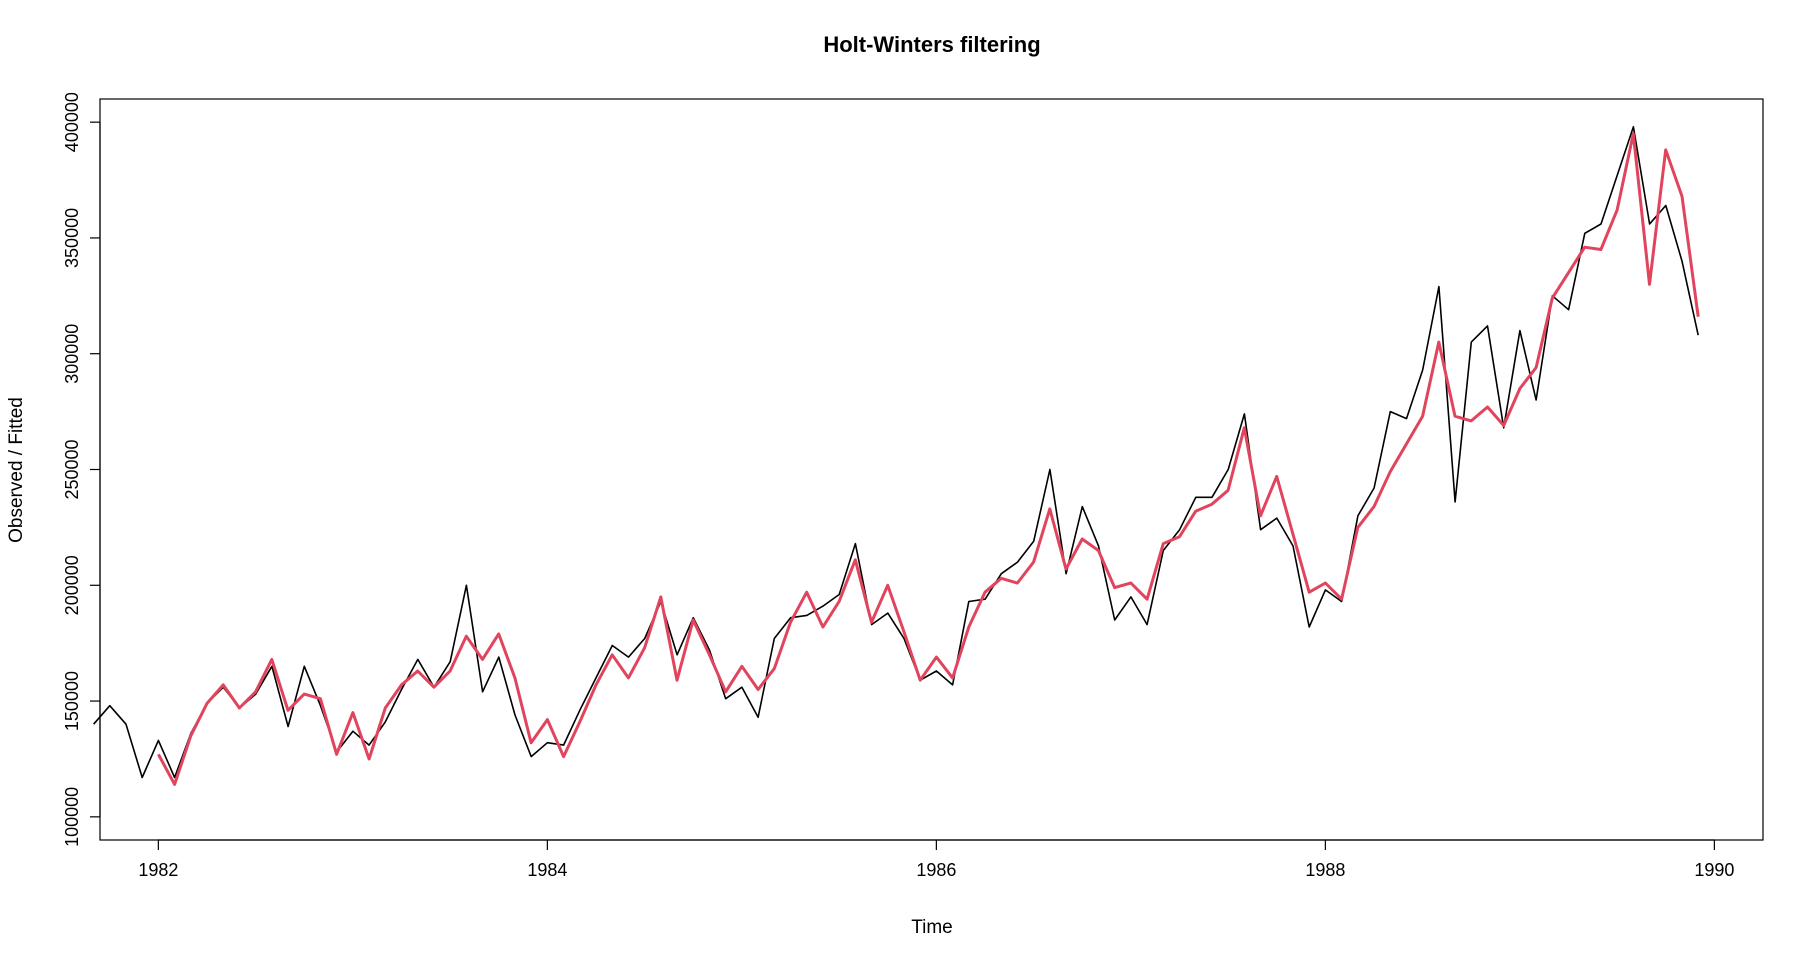  I want to click on x-tick-label: 1986, so click(936, 870).